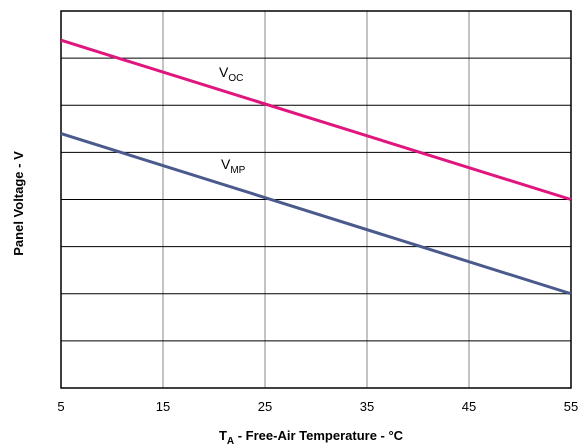  I want to click on x-axis-title-sub: A, so click(230, 441).